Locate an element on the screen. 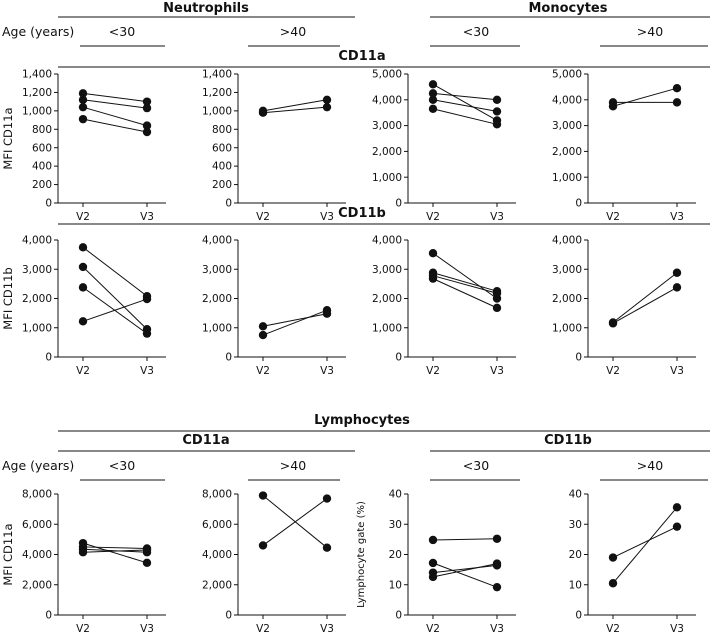 The height and width of the screenshot is (634, 713). y-tick-label: 6,000 is located at coordinates (217, 525).